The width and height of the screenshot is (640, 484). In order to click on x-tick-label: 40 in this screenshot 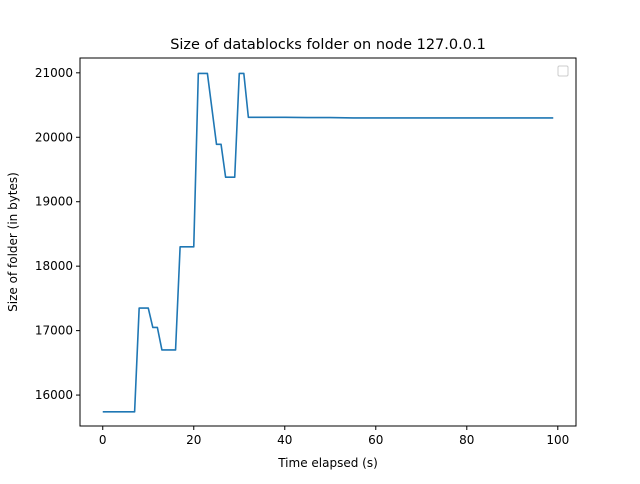, I will do `click(284, 440)`.